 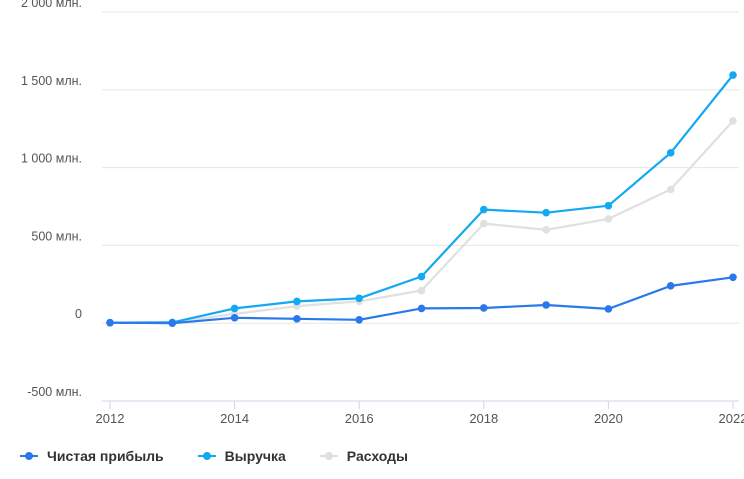 I want to click on legend-item-expenses: Расходы, so click(x=363, y=456).